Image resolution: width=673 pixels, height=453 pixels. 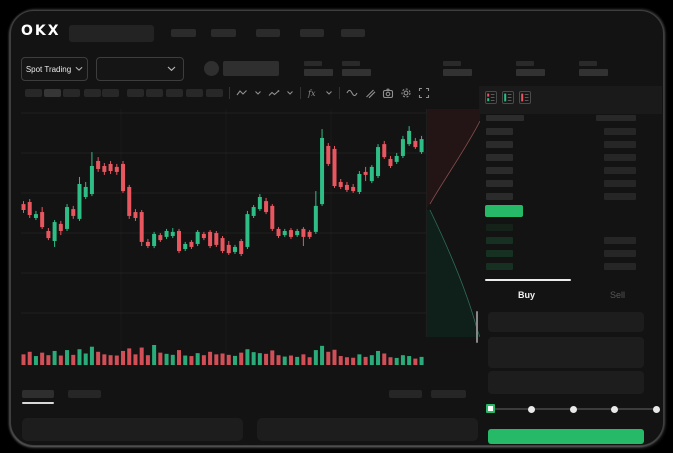 What do you see at coordinates (504, 211) in the screenshot?
I see `last-price-highlight` at bounding box center [504, 211].